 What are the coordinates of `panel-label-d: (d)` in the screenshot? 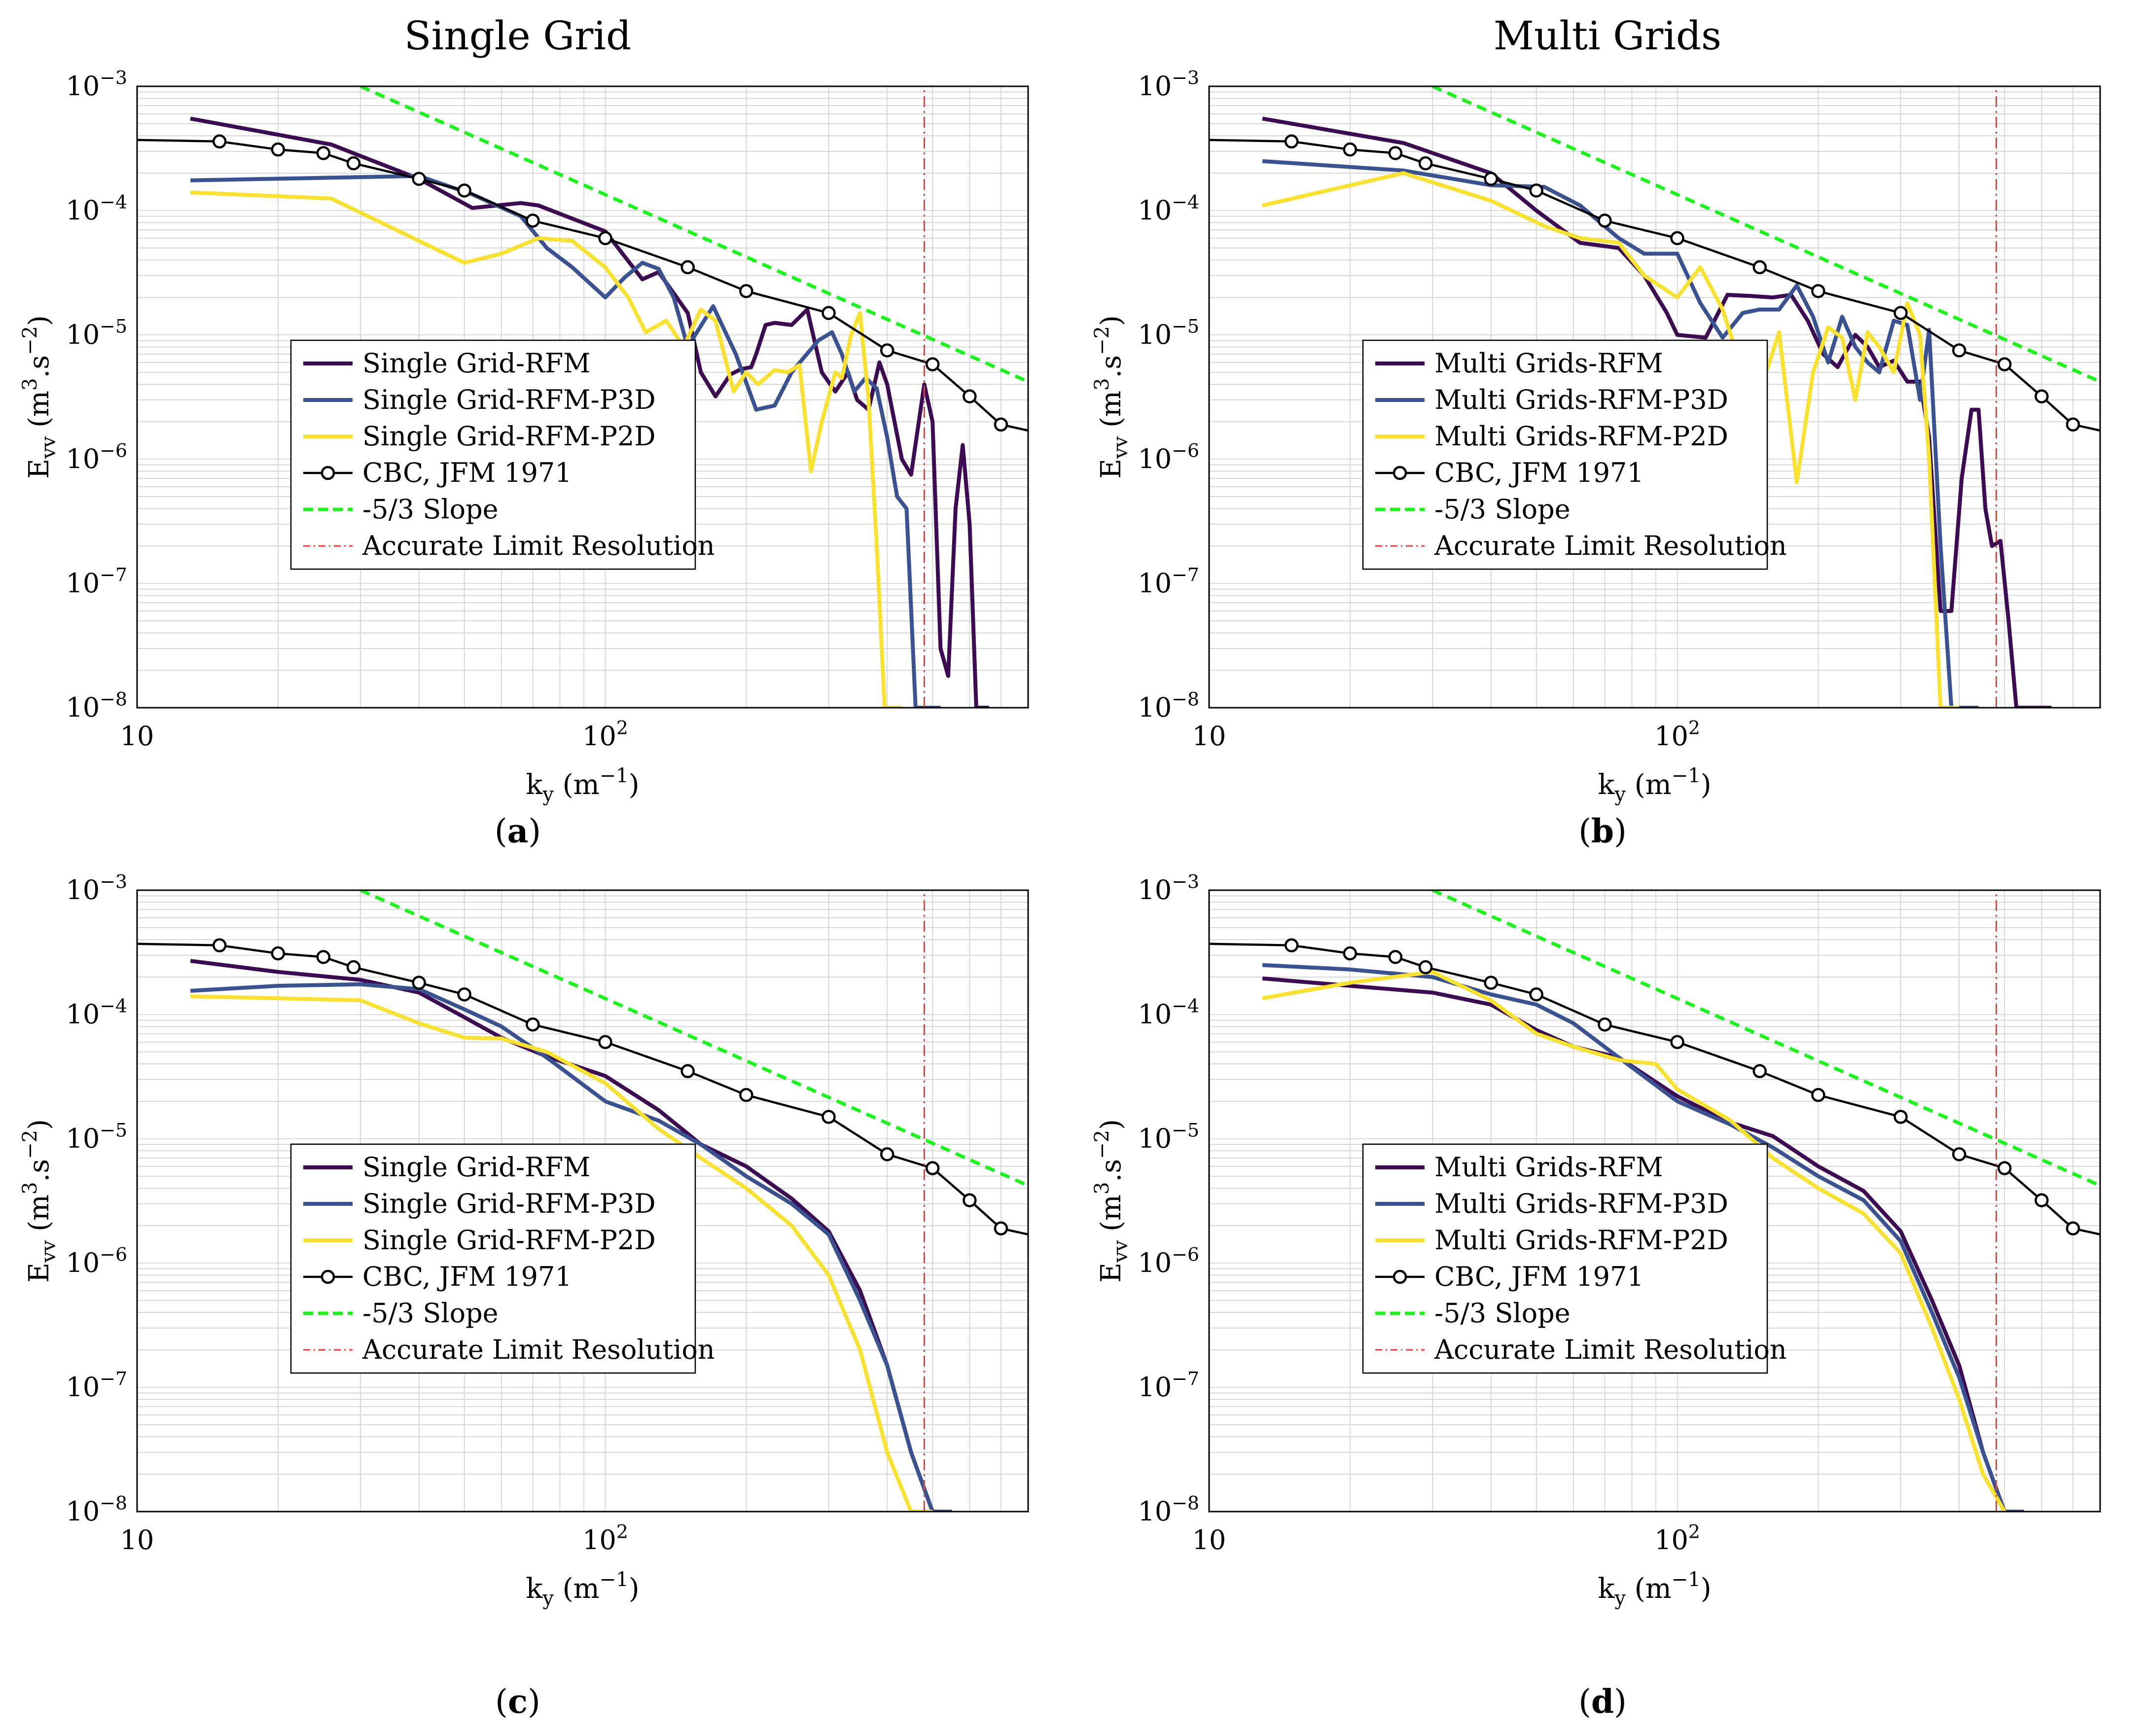 It's located at (1603, 1701).